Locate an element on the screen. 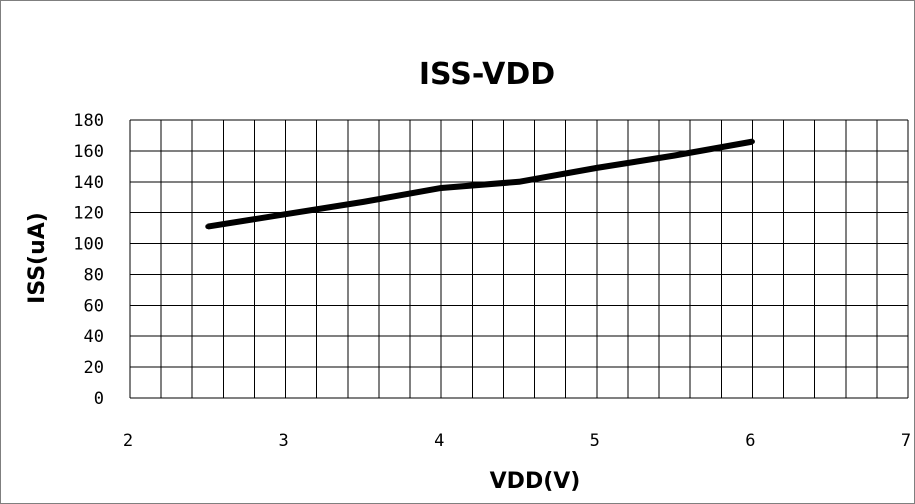 This screenshot has width=915, height=504. y-tick-label: 100 is located at coordinates (88, 245).